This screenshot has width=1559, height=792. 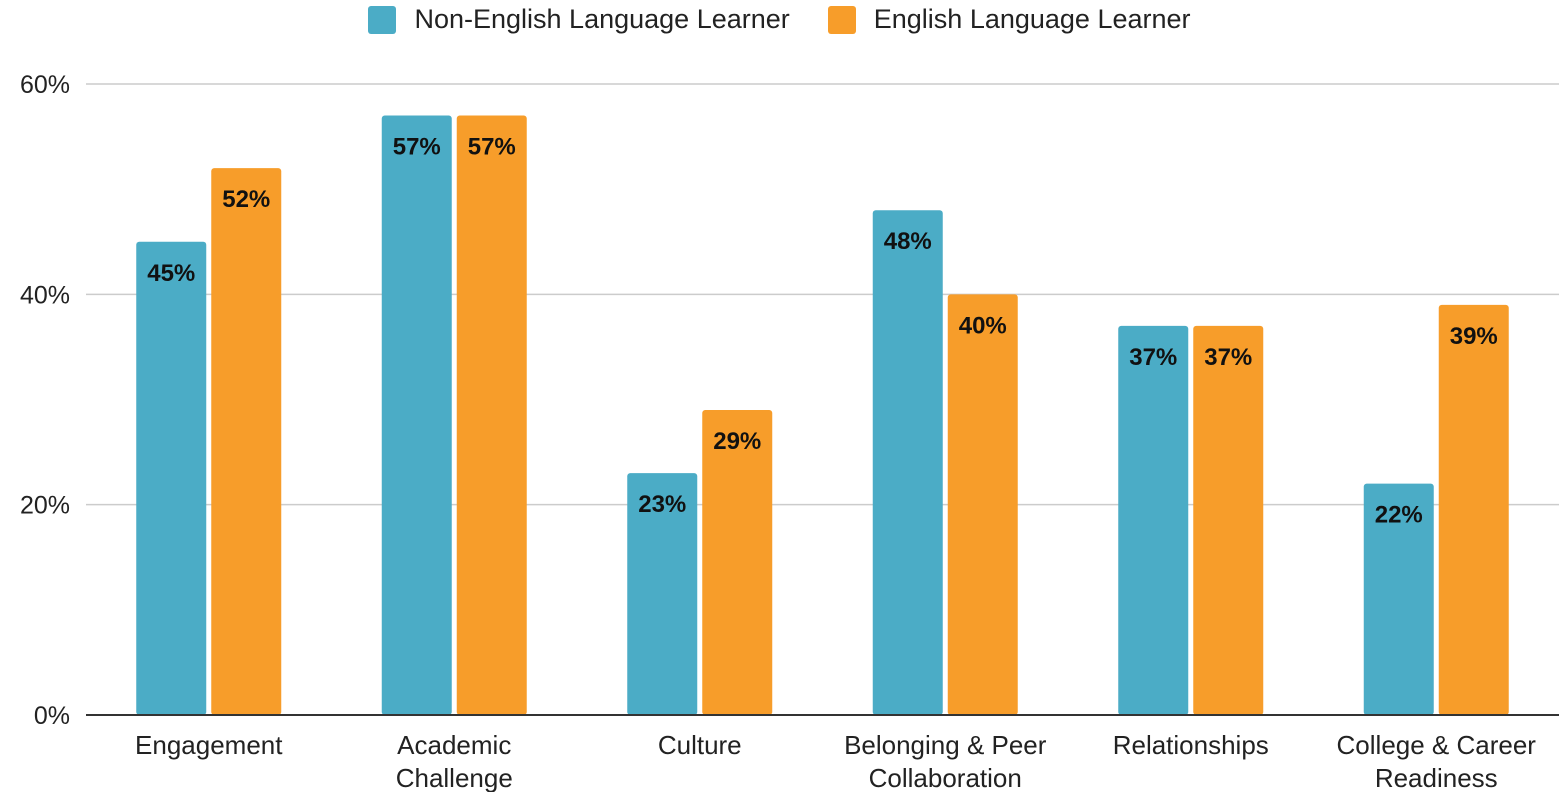 What do you see at coordinates (209, 745) in the screenshot?
I see `x-tick-label: Engagement` at bounding box center [209, 745].